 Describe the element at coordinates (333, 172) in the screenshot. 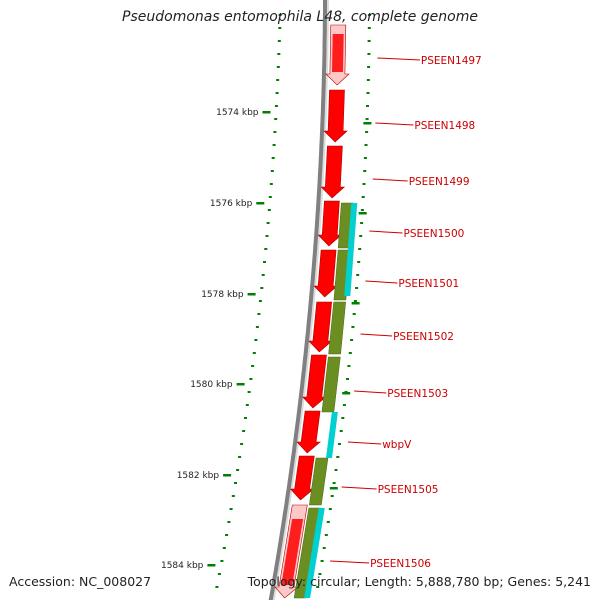

I see `gene-arrow-PSEEN1499` at that location.